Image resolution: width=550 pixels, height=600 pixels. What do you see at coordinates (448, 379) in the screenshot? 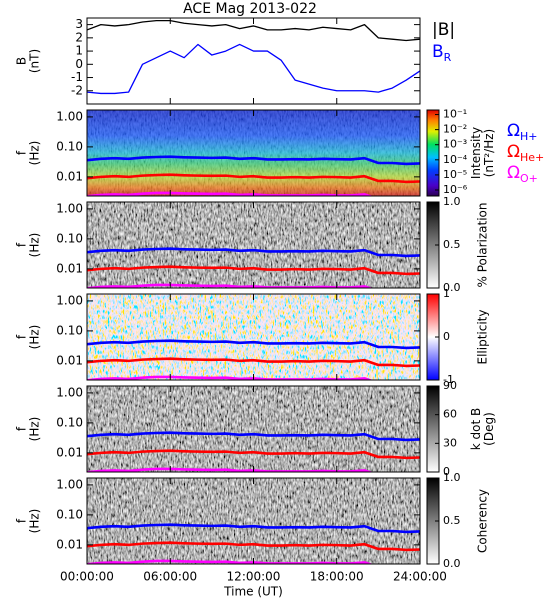
I see `colorbar-tick-label: -1` at bounding box center [448, 379].